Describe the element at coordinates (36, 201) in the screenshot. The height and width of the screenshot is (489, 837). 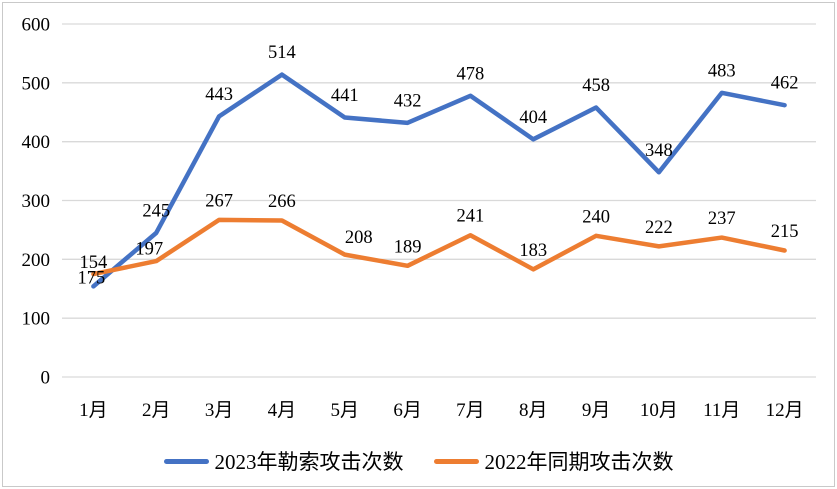
I see `y-axis-tick-label: 300` at that location.